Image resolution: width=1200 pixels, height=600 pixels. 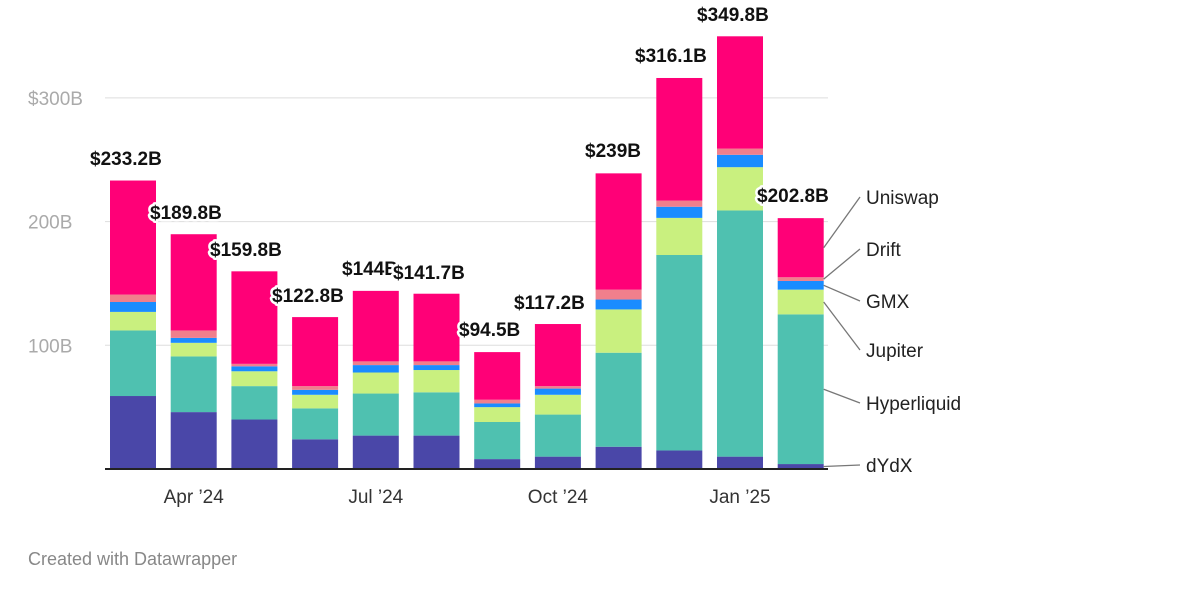 I want to click on legend-label-hyperliquid: Hyperliquid, so click(x=913, y=404).